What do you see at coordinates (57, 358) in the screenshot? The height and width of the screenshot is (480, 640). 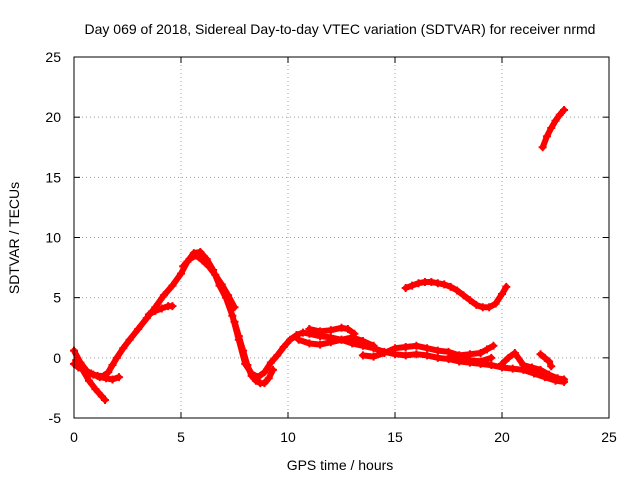 I see `y-tick-label: 0` at bounding box center [57, 358].